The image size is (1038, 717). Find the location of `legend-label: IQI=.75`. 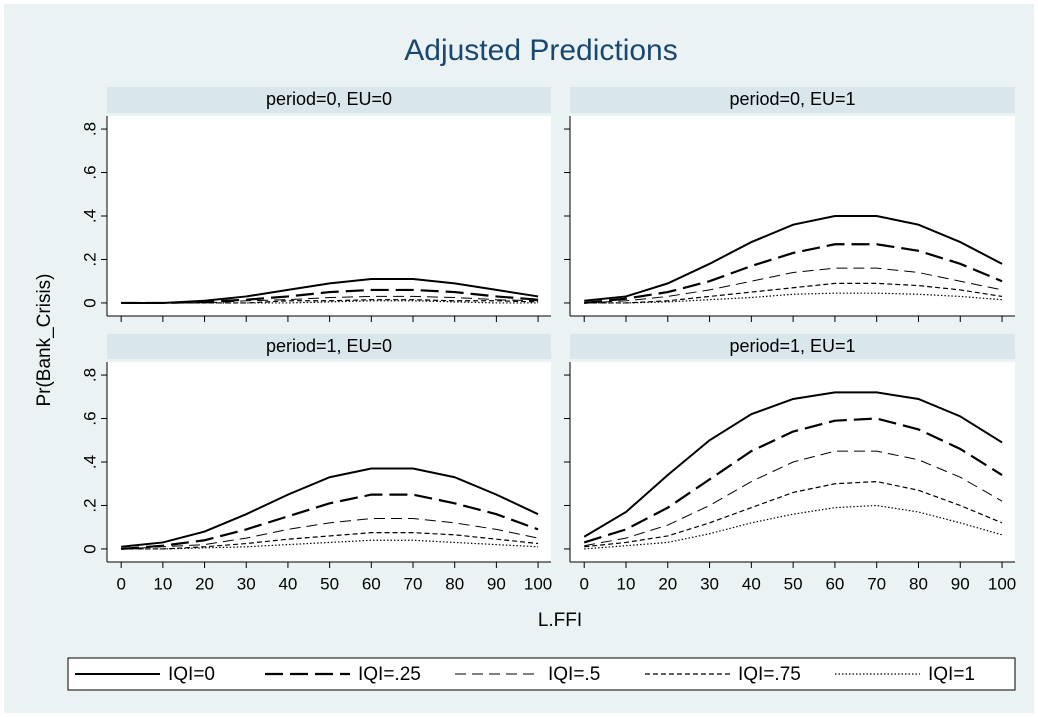

legend-label: IQI=.75 is located at coordinates (769, 674).